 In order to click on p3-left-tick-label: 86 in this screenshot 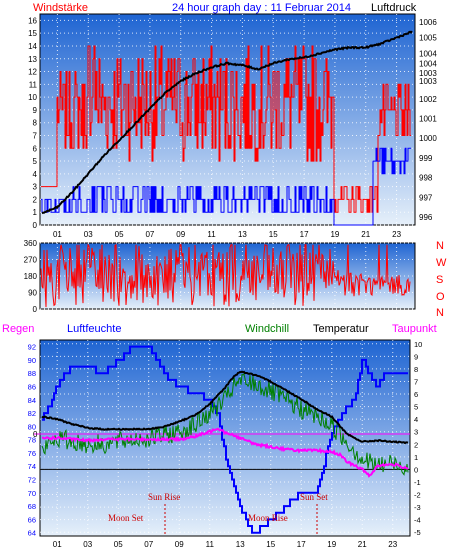, I will do `click(32, 387)`.